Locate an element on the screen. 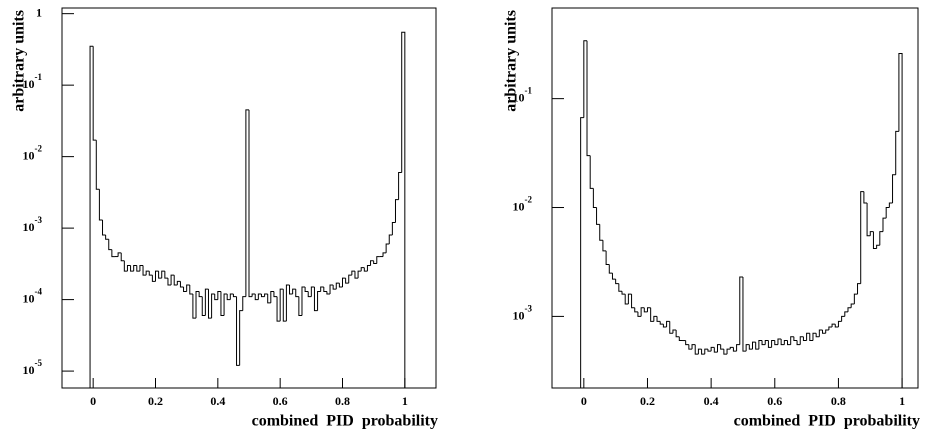  y-tick-label: 10⁻³ is located at coordinates (33, 224).